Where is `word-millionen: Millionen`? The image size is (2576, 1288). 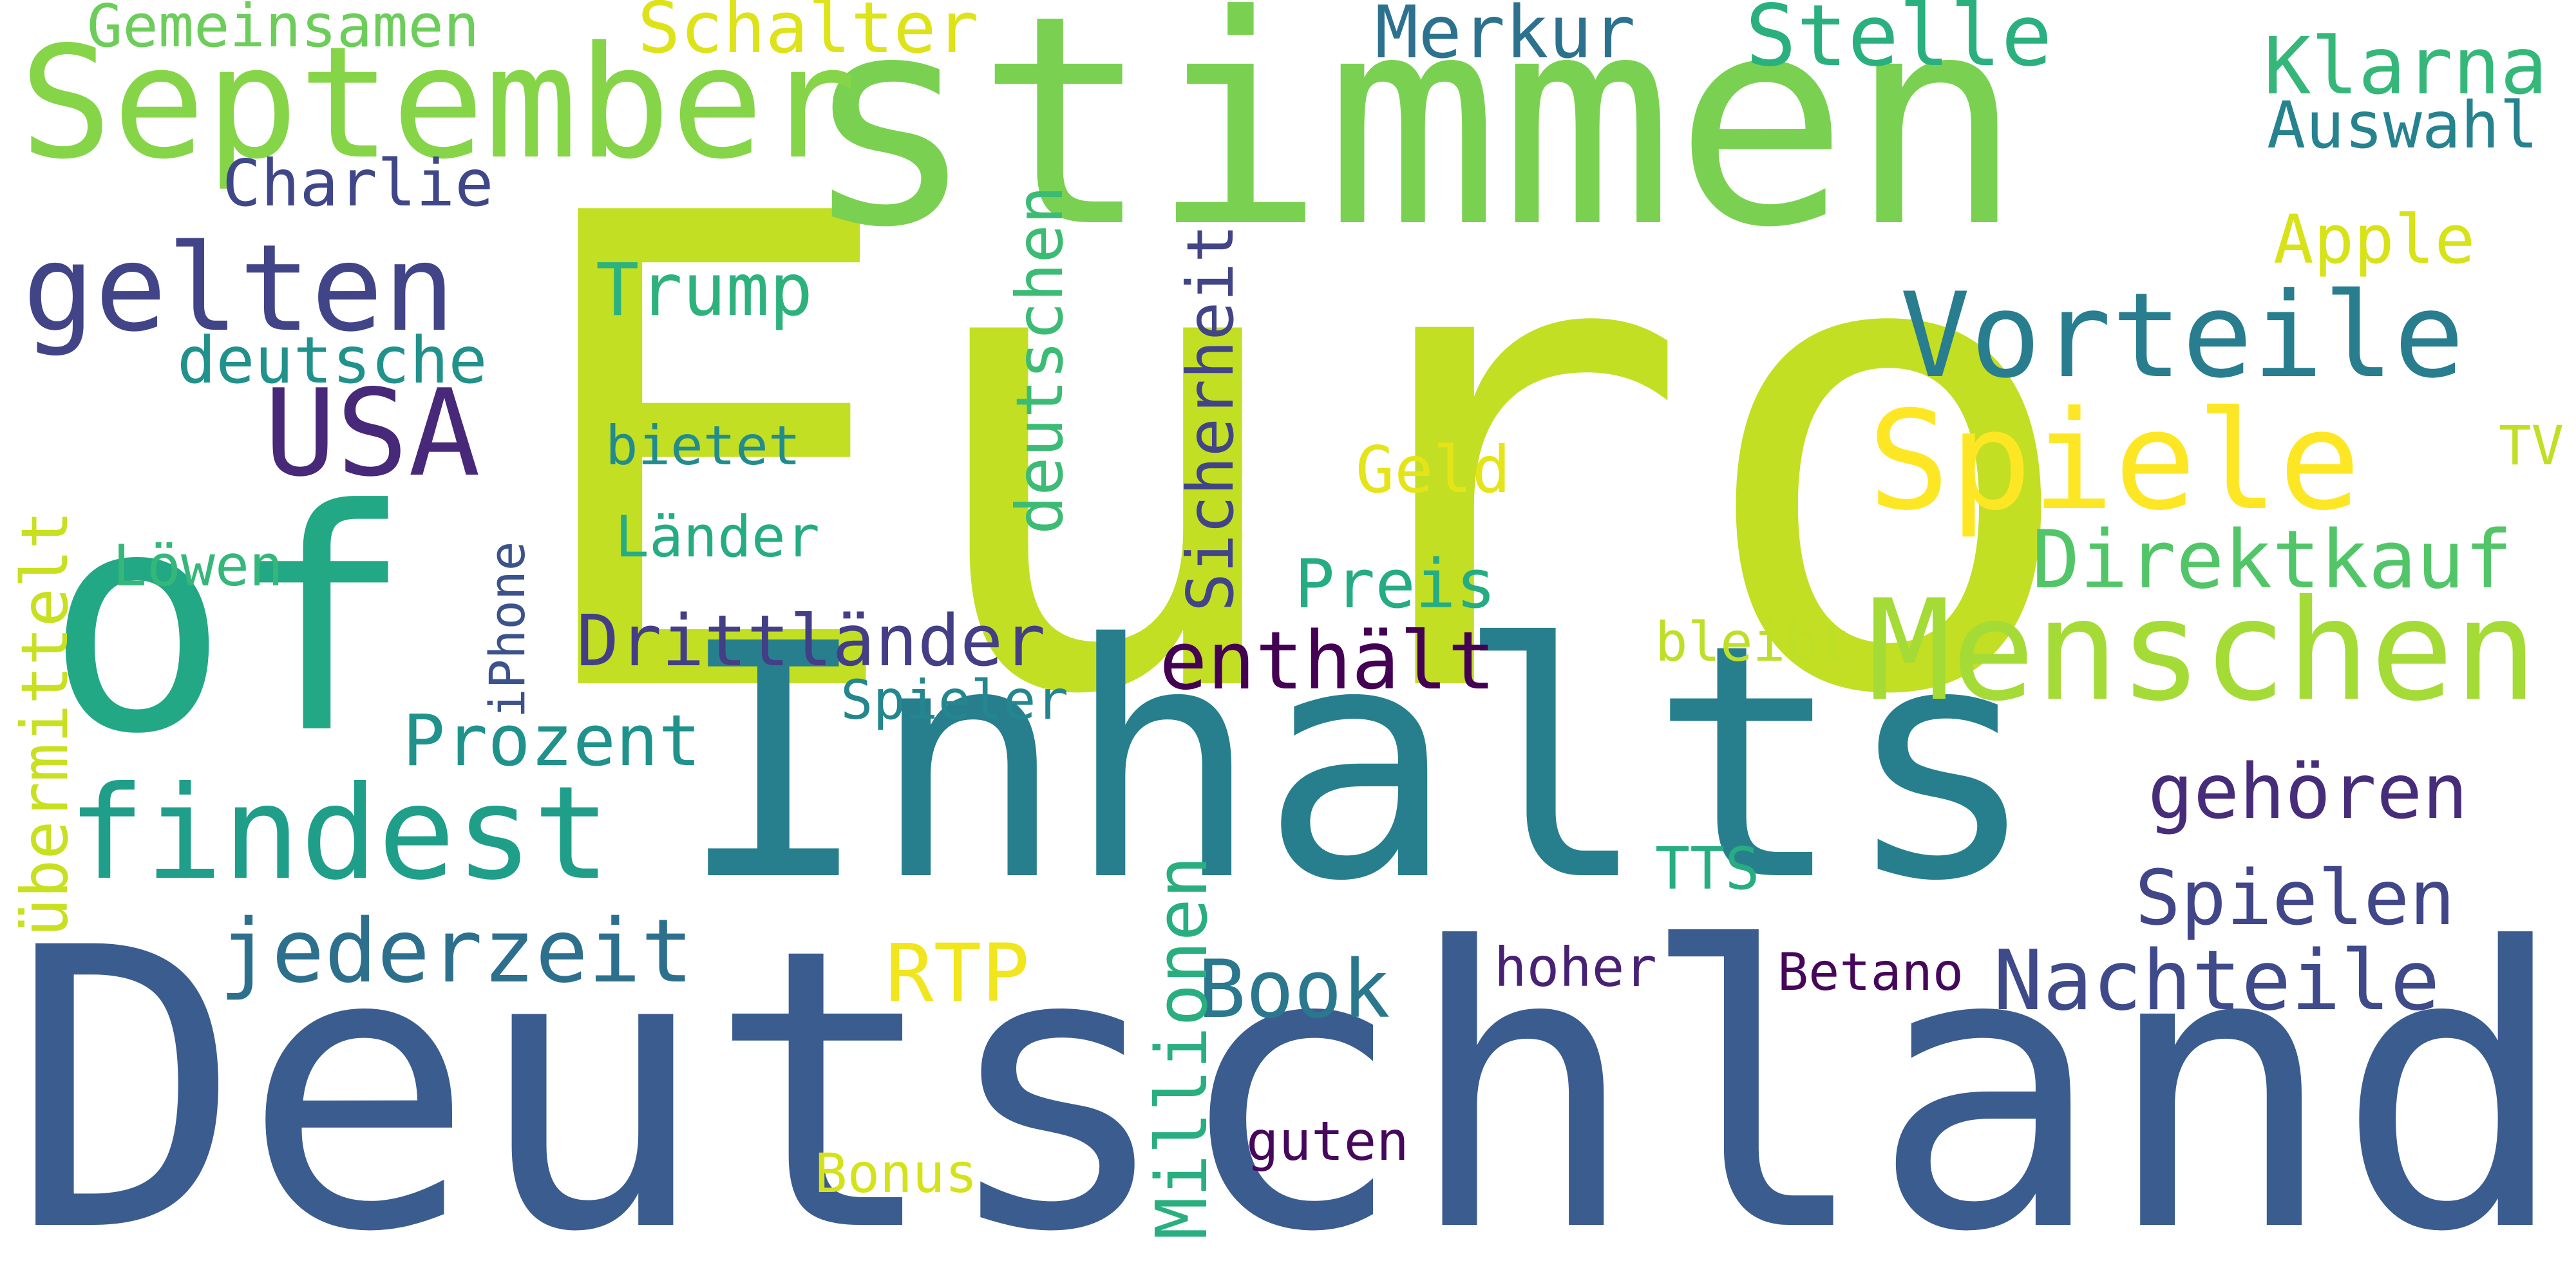 word-millionen: Millionen is located at coordinates (1182, 1047).